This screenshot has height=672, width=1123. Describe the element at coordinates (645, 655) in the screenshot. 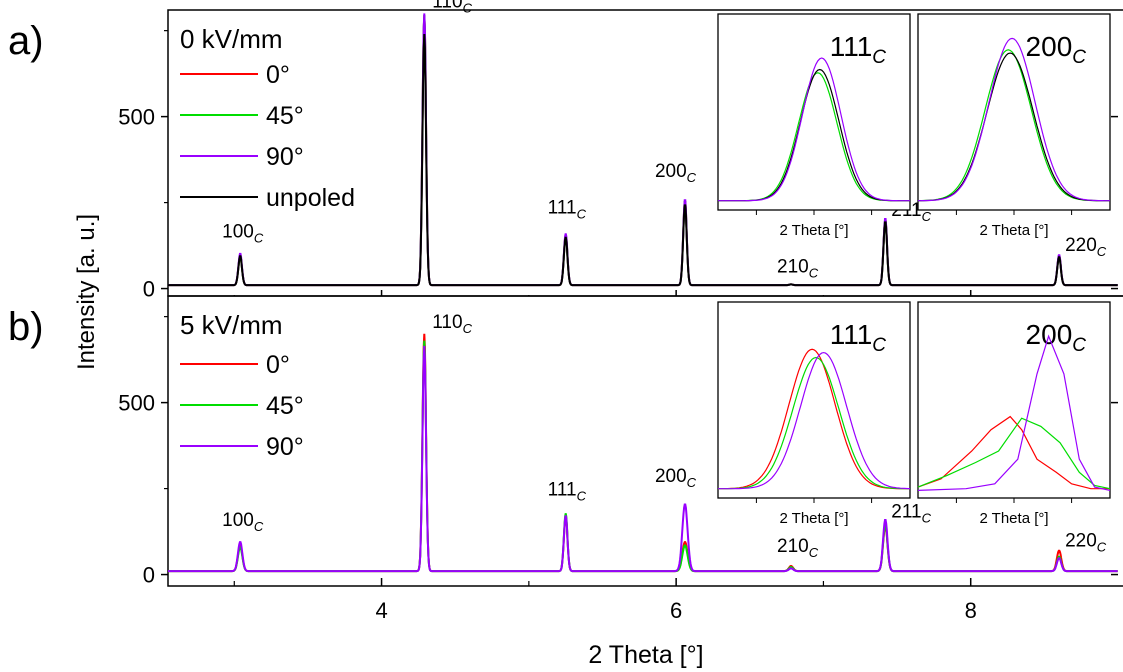

I see `x-axis-label: 2 Theta [°]` at that location.